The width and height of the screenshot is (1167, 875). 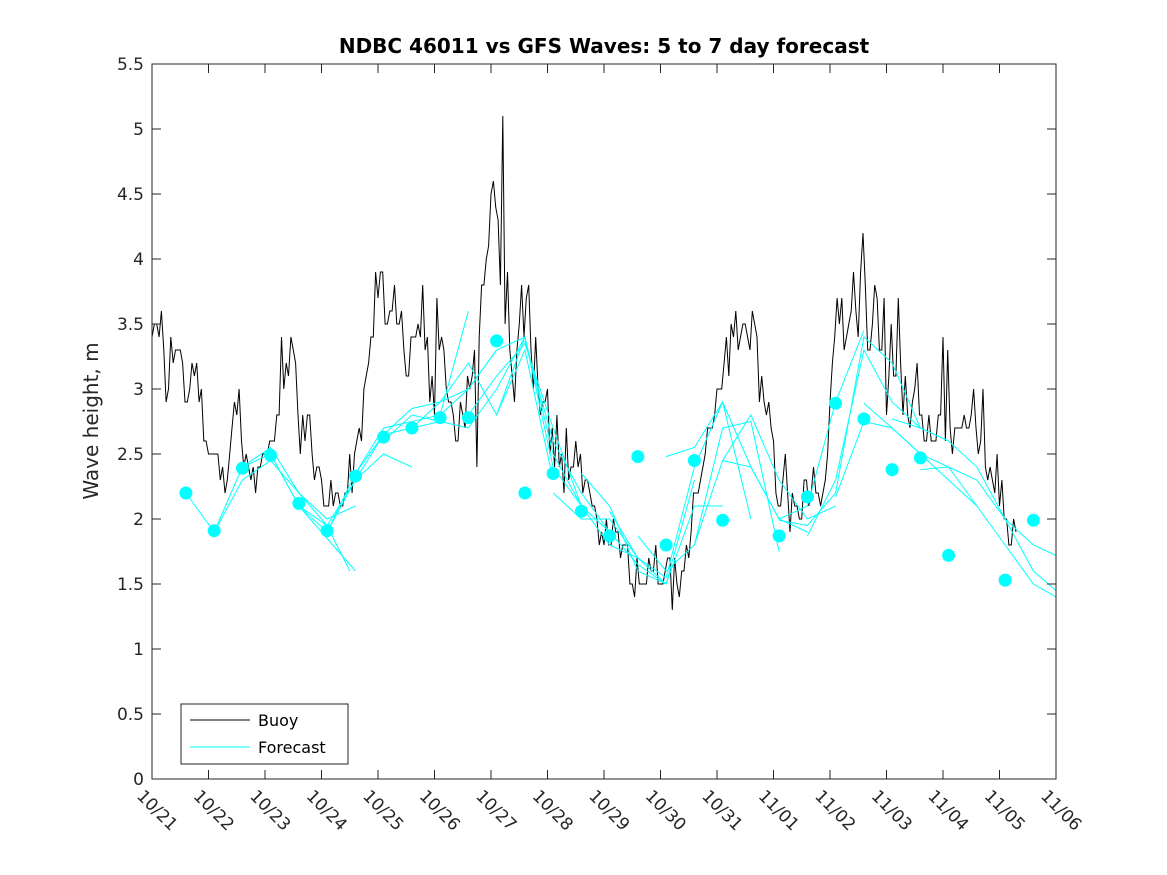 I want to click on y-tick-label: 0, so click(x=138, y=780).